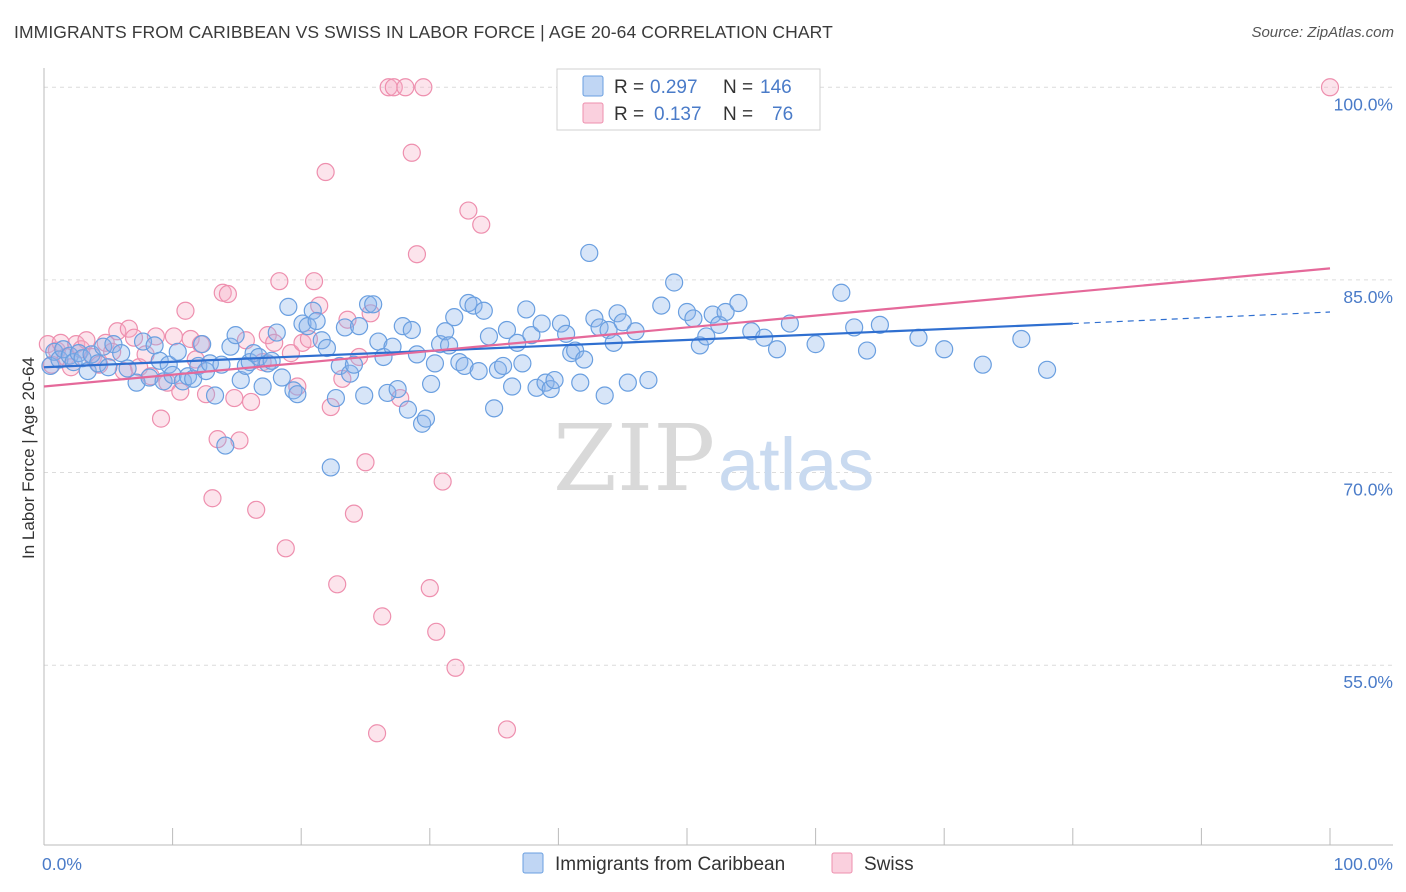 This screenshot has height=892, width=1406. What do you see at coordinates (738, 114) in the screenshot?
I see `legend-n-label-swiss: N =` at bounding box center [738, 114].